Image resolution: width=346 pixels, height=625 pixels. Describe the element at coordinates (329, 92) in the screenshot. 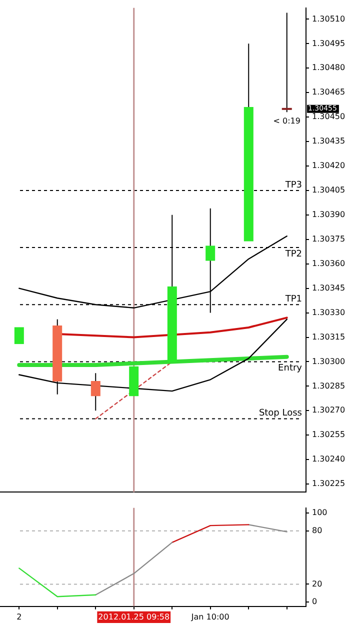

I see `y-tick-label: 1.30465` at that location.